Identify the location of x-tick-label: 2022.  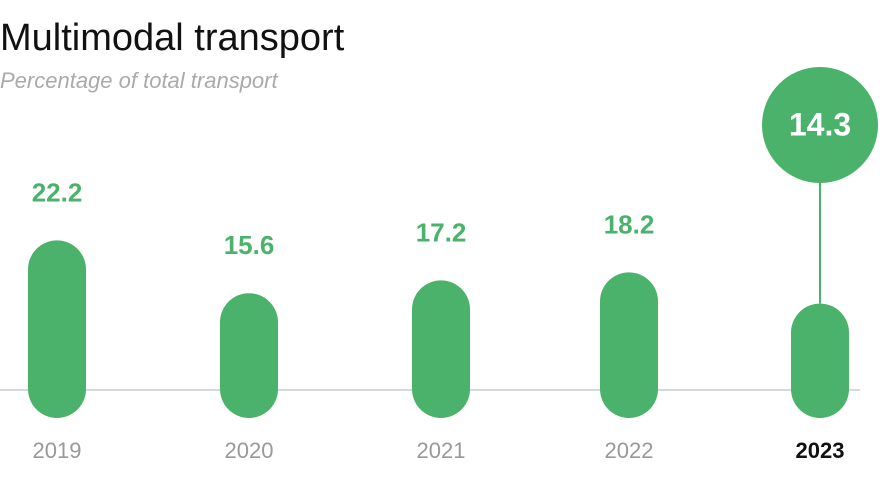
(629, 450).